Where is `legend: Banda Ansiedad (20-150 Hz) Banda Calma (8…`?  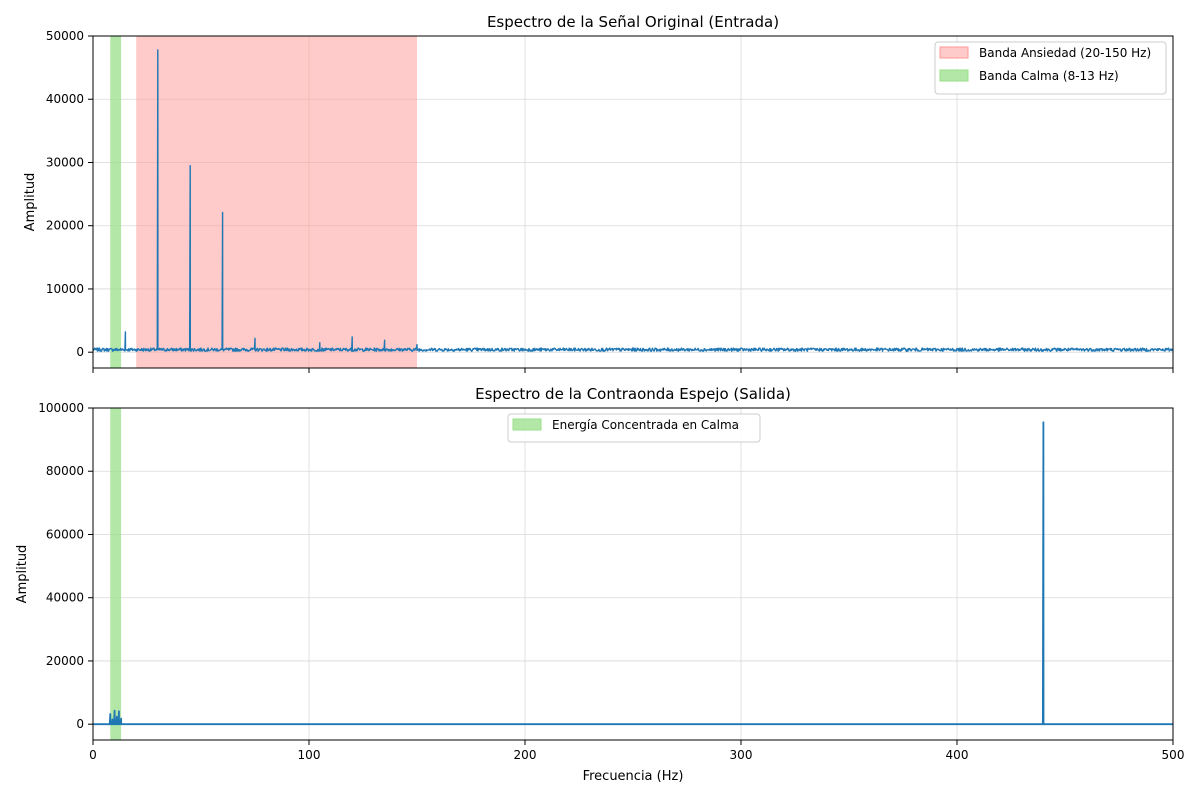
legend: Banda Ansiedad (20-150 Hz) Banda Calma (8… is located at coordinates (1050, 68).